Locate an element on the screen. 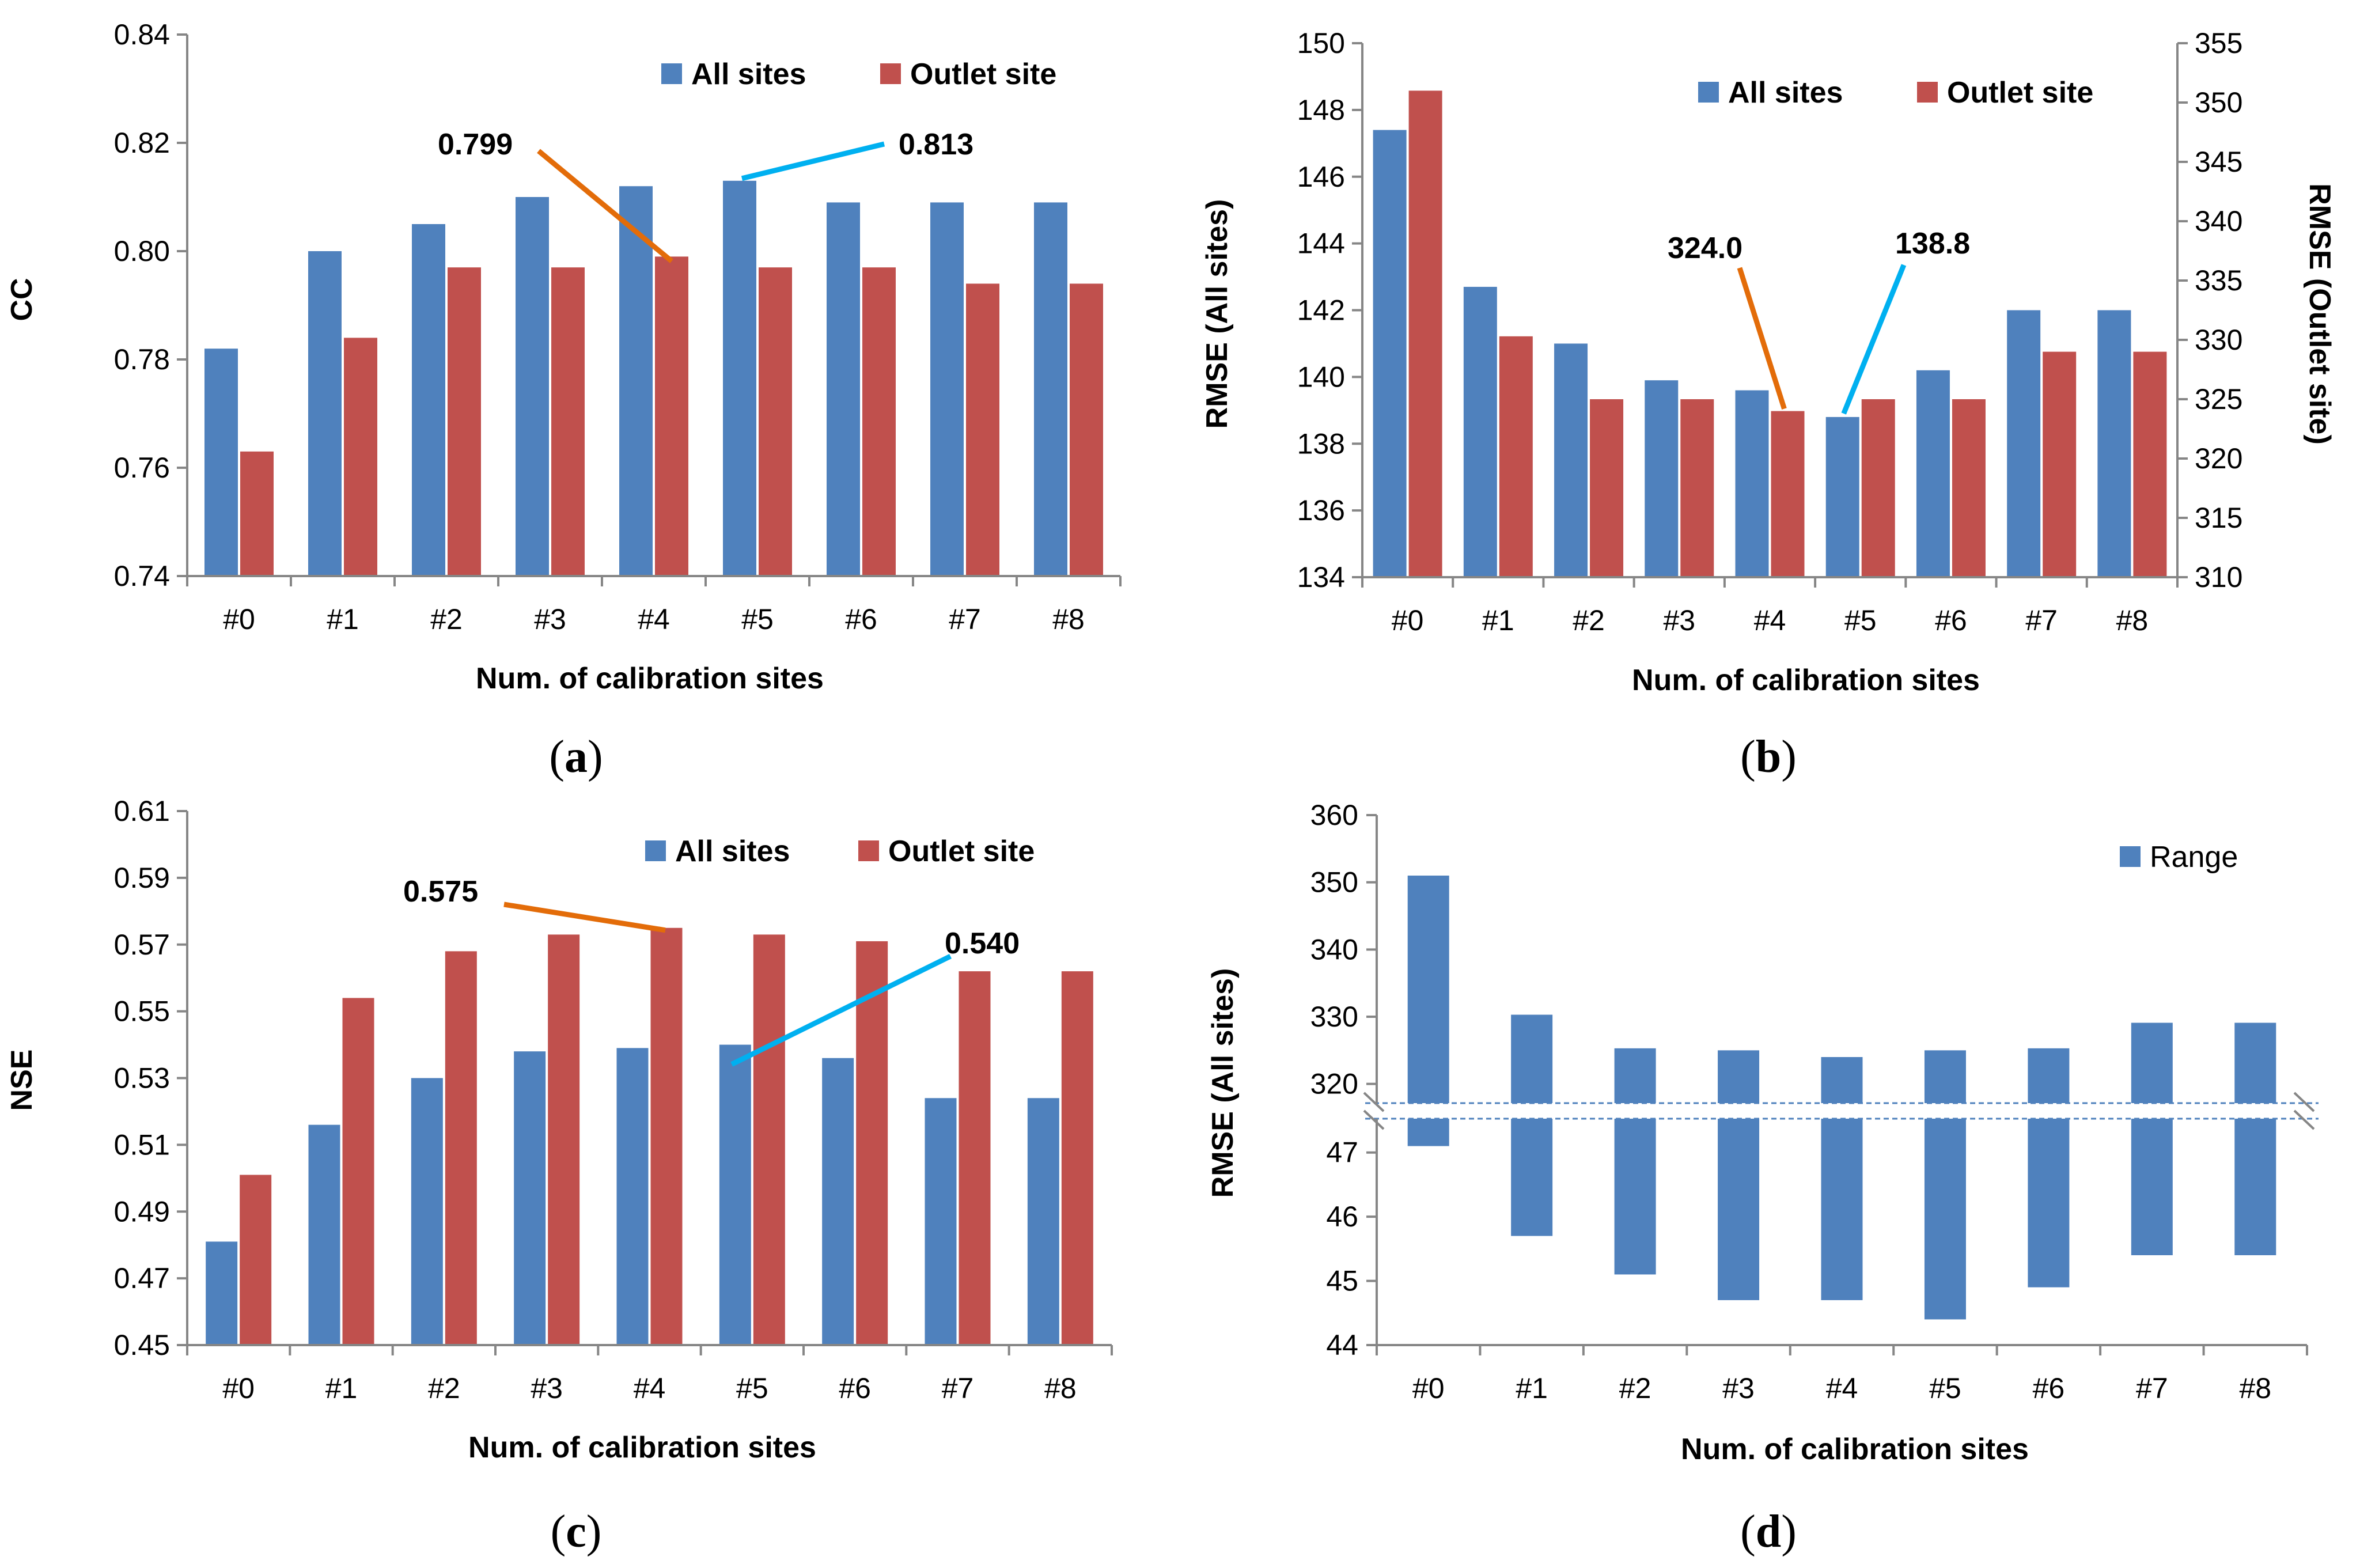 This screenshot has width=2360, height=1568. ytick-label-c-5: 0.55 is located at coordinates (142, 1011).